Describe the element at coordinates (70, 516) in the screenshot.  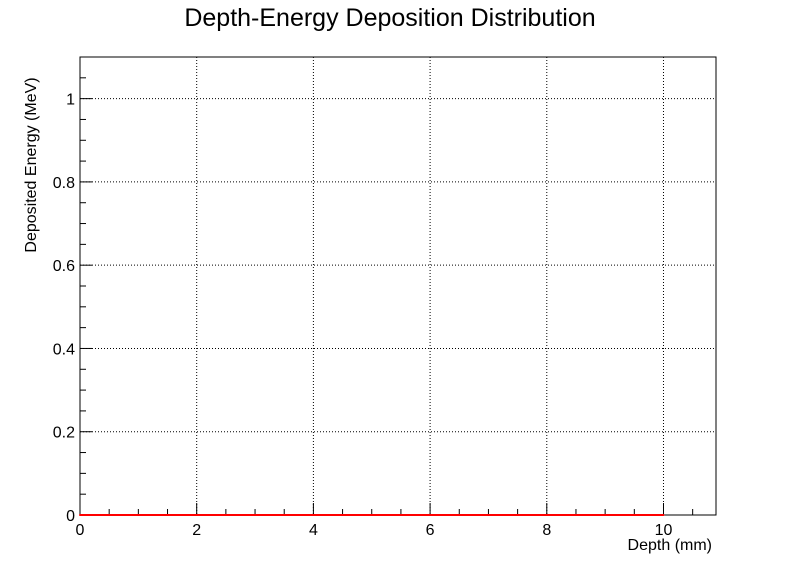
I see `y-tick-label: 0` at that location.